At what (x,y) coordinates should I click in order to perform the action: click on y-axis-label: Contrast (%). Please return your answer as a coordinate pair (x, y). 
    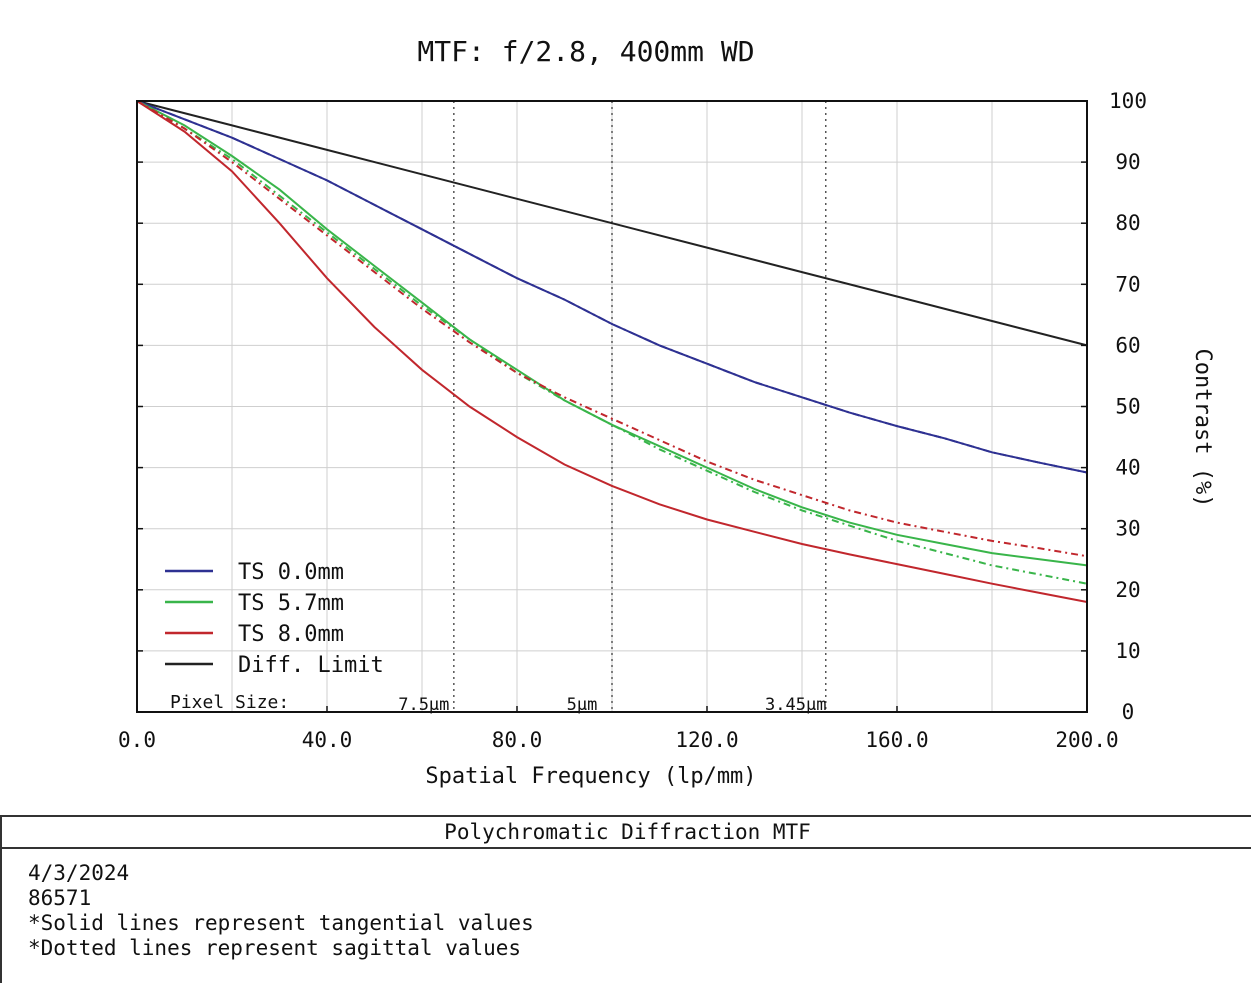
    Looking at the image, I should click on (1202, 428).